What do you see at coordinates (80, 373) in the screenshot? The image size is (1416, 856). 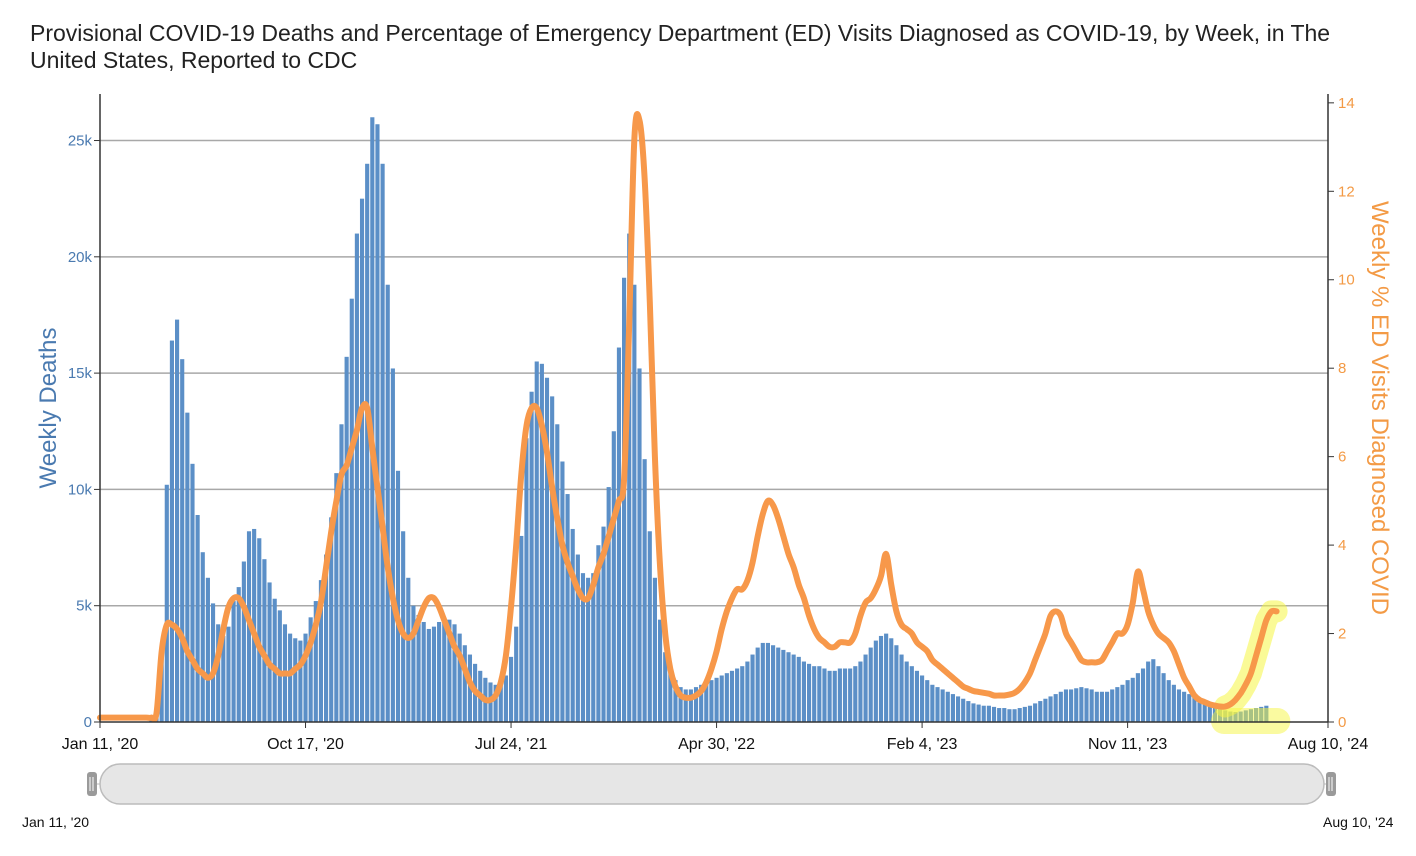 I see `left-tick-label: 15k` at bounding box center [80, 373].